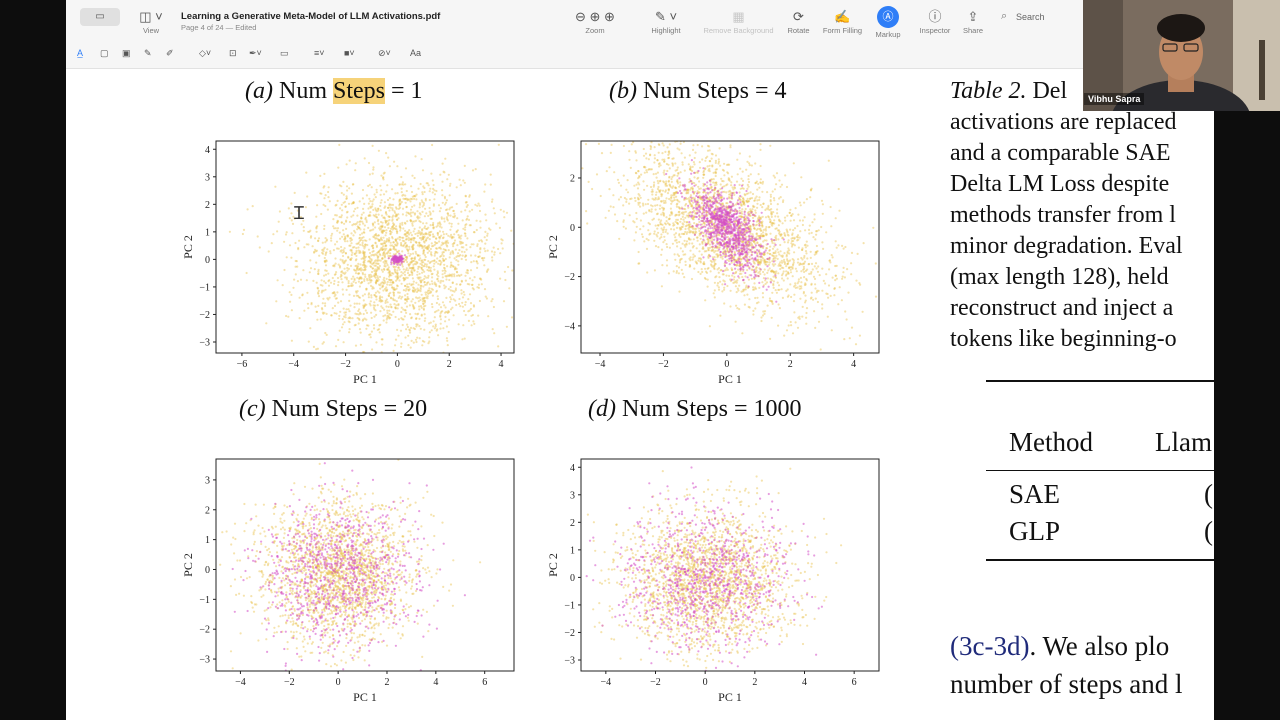  What do you see at coordinates (126, 53) in the screenshot?
I see `smart-lasso-tool-icon: ▣` at bounding box center [126, 53].